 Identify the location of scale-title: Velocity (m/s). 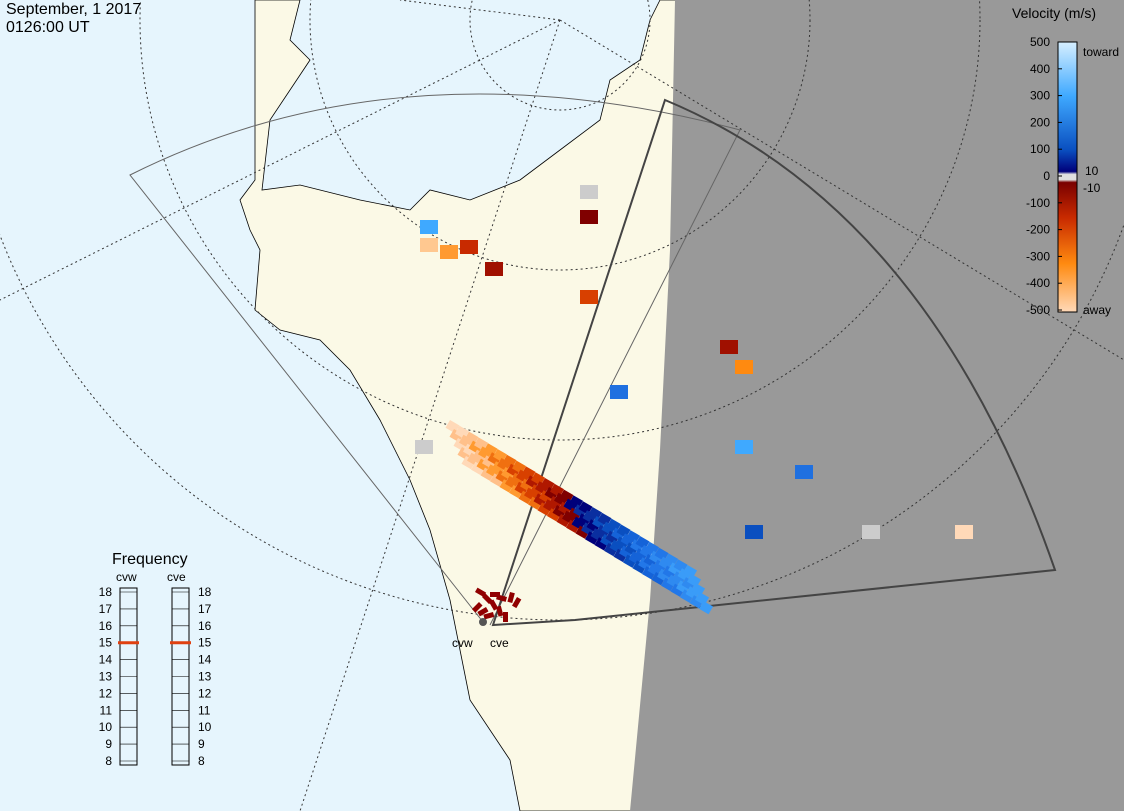
(1054, 13).